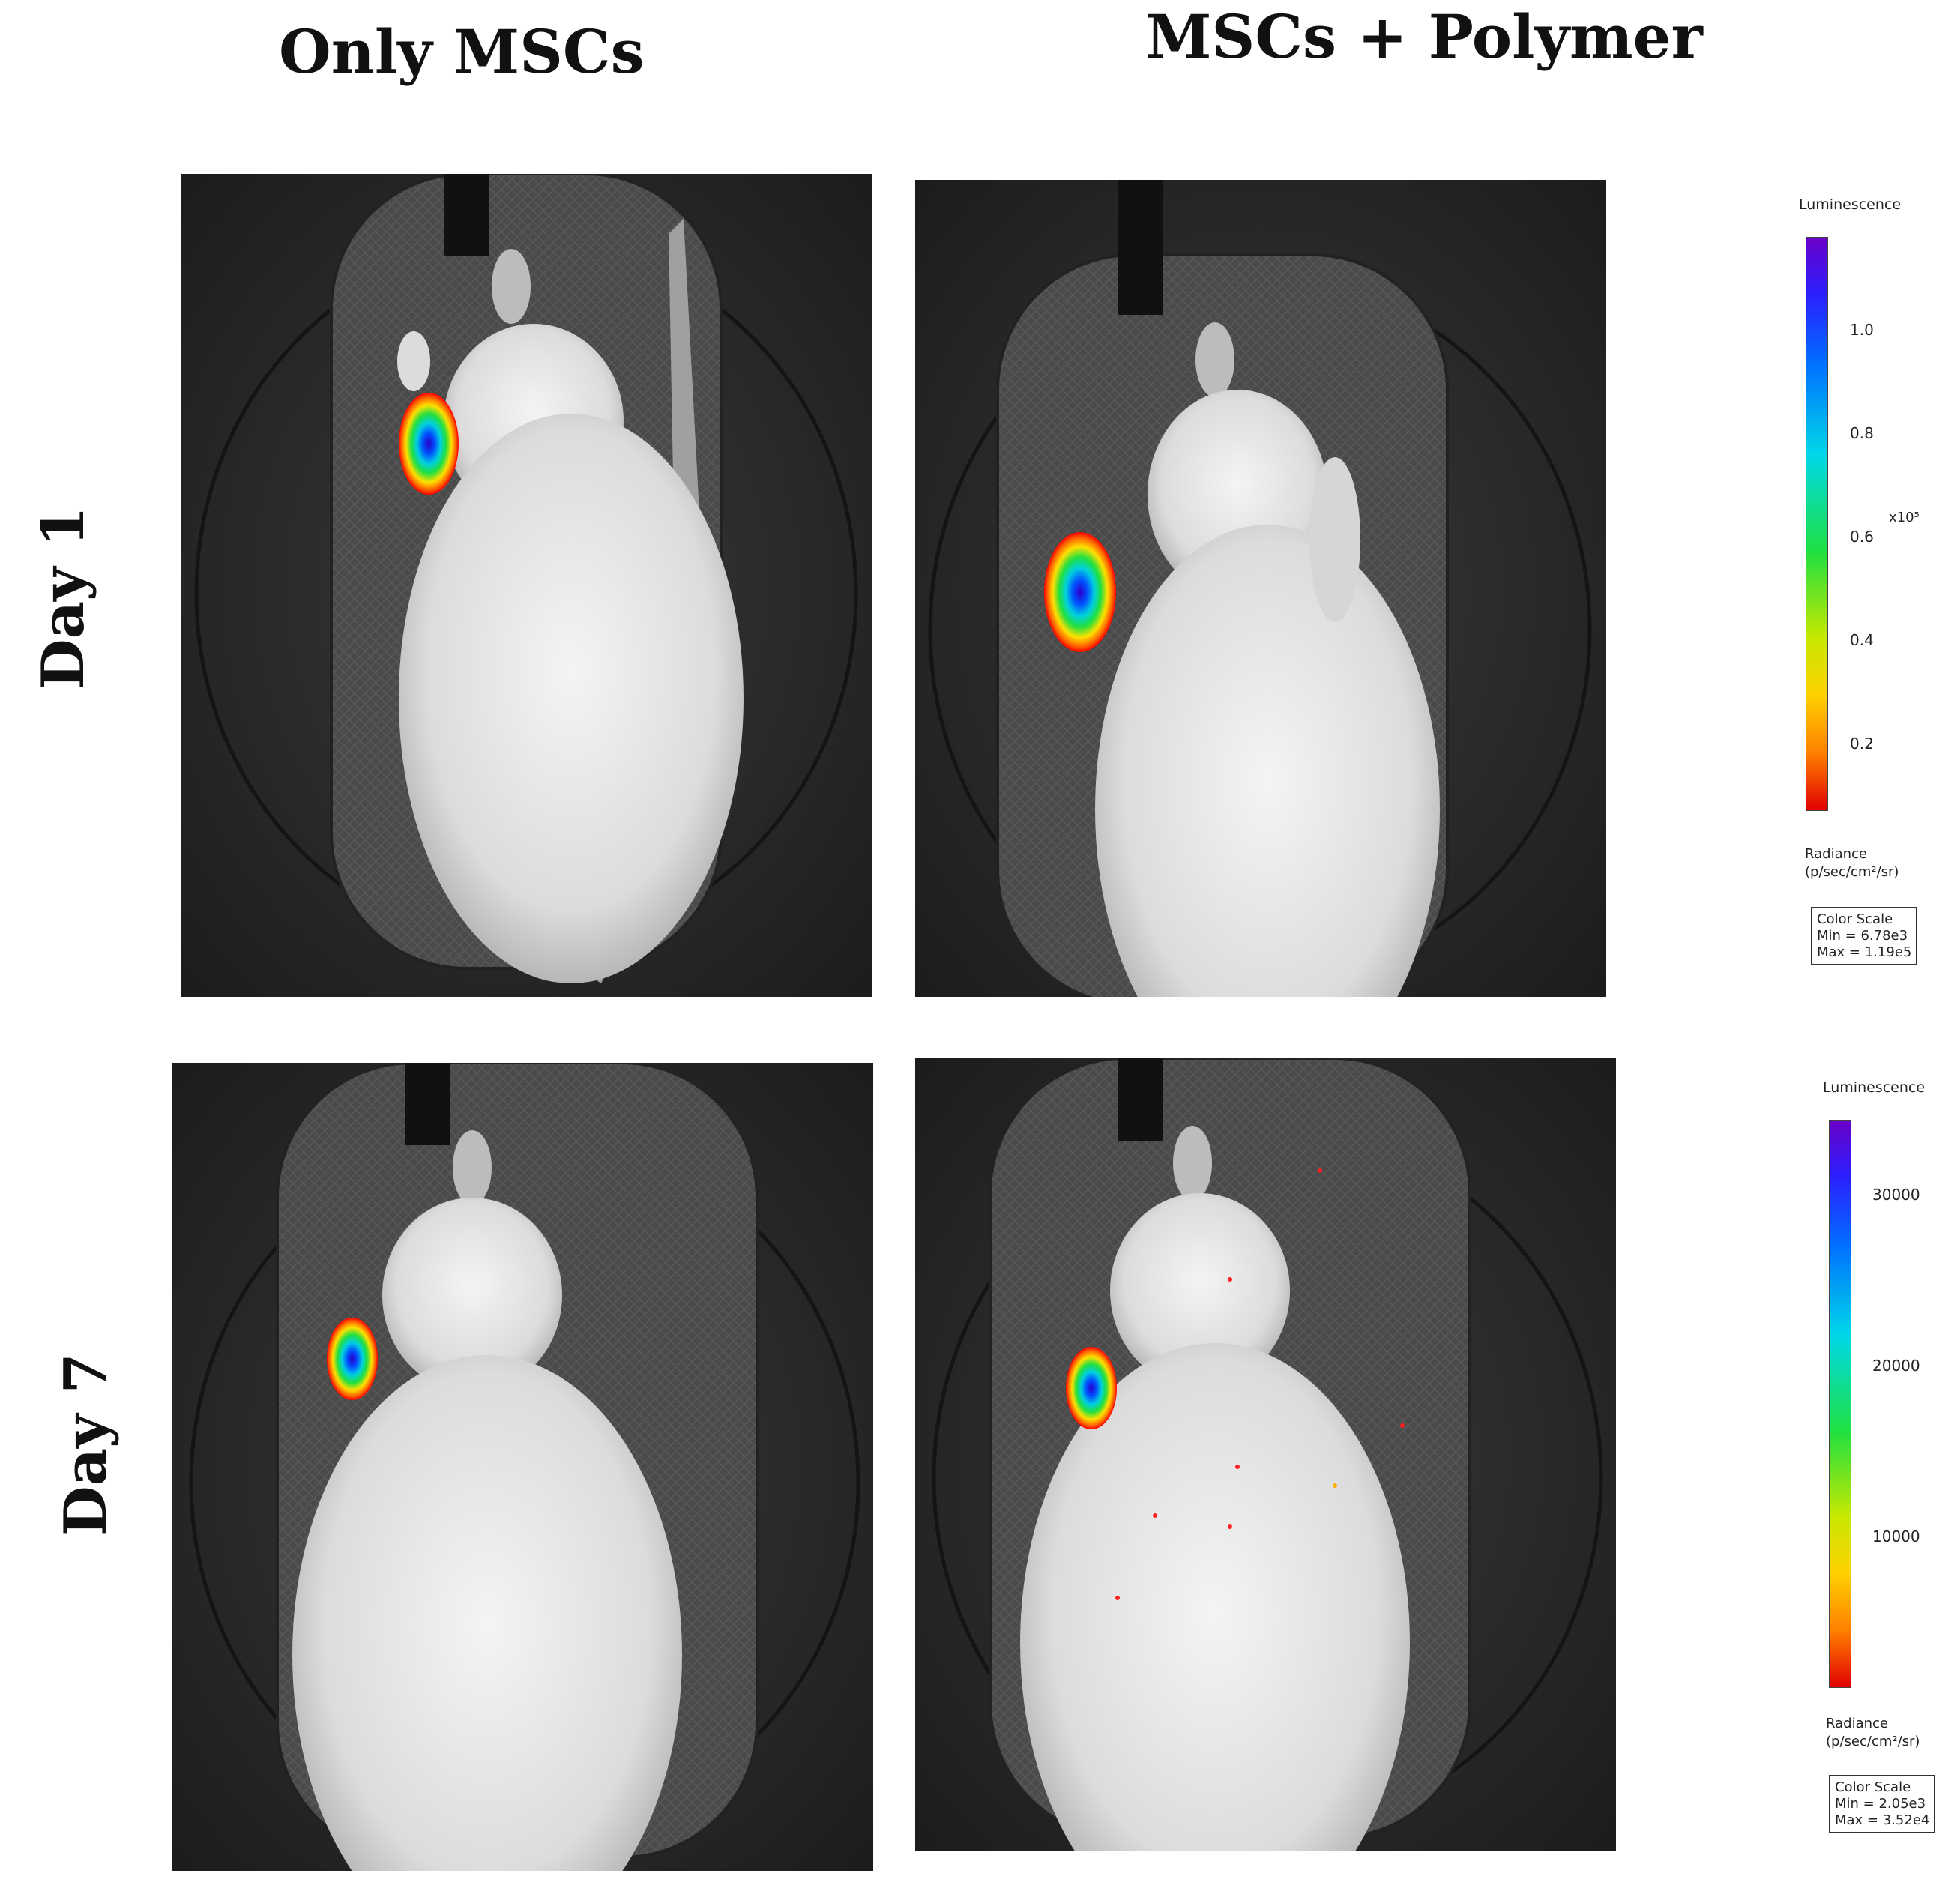 Image resolution: width=1960 pixels, height=1885 pixels. Describe the element at coordinates (1852, 863) in the screenshot. I see `colorscale-day1-radiance-label: Radiance (p/sec/cm²/sr)` at that location.